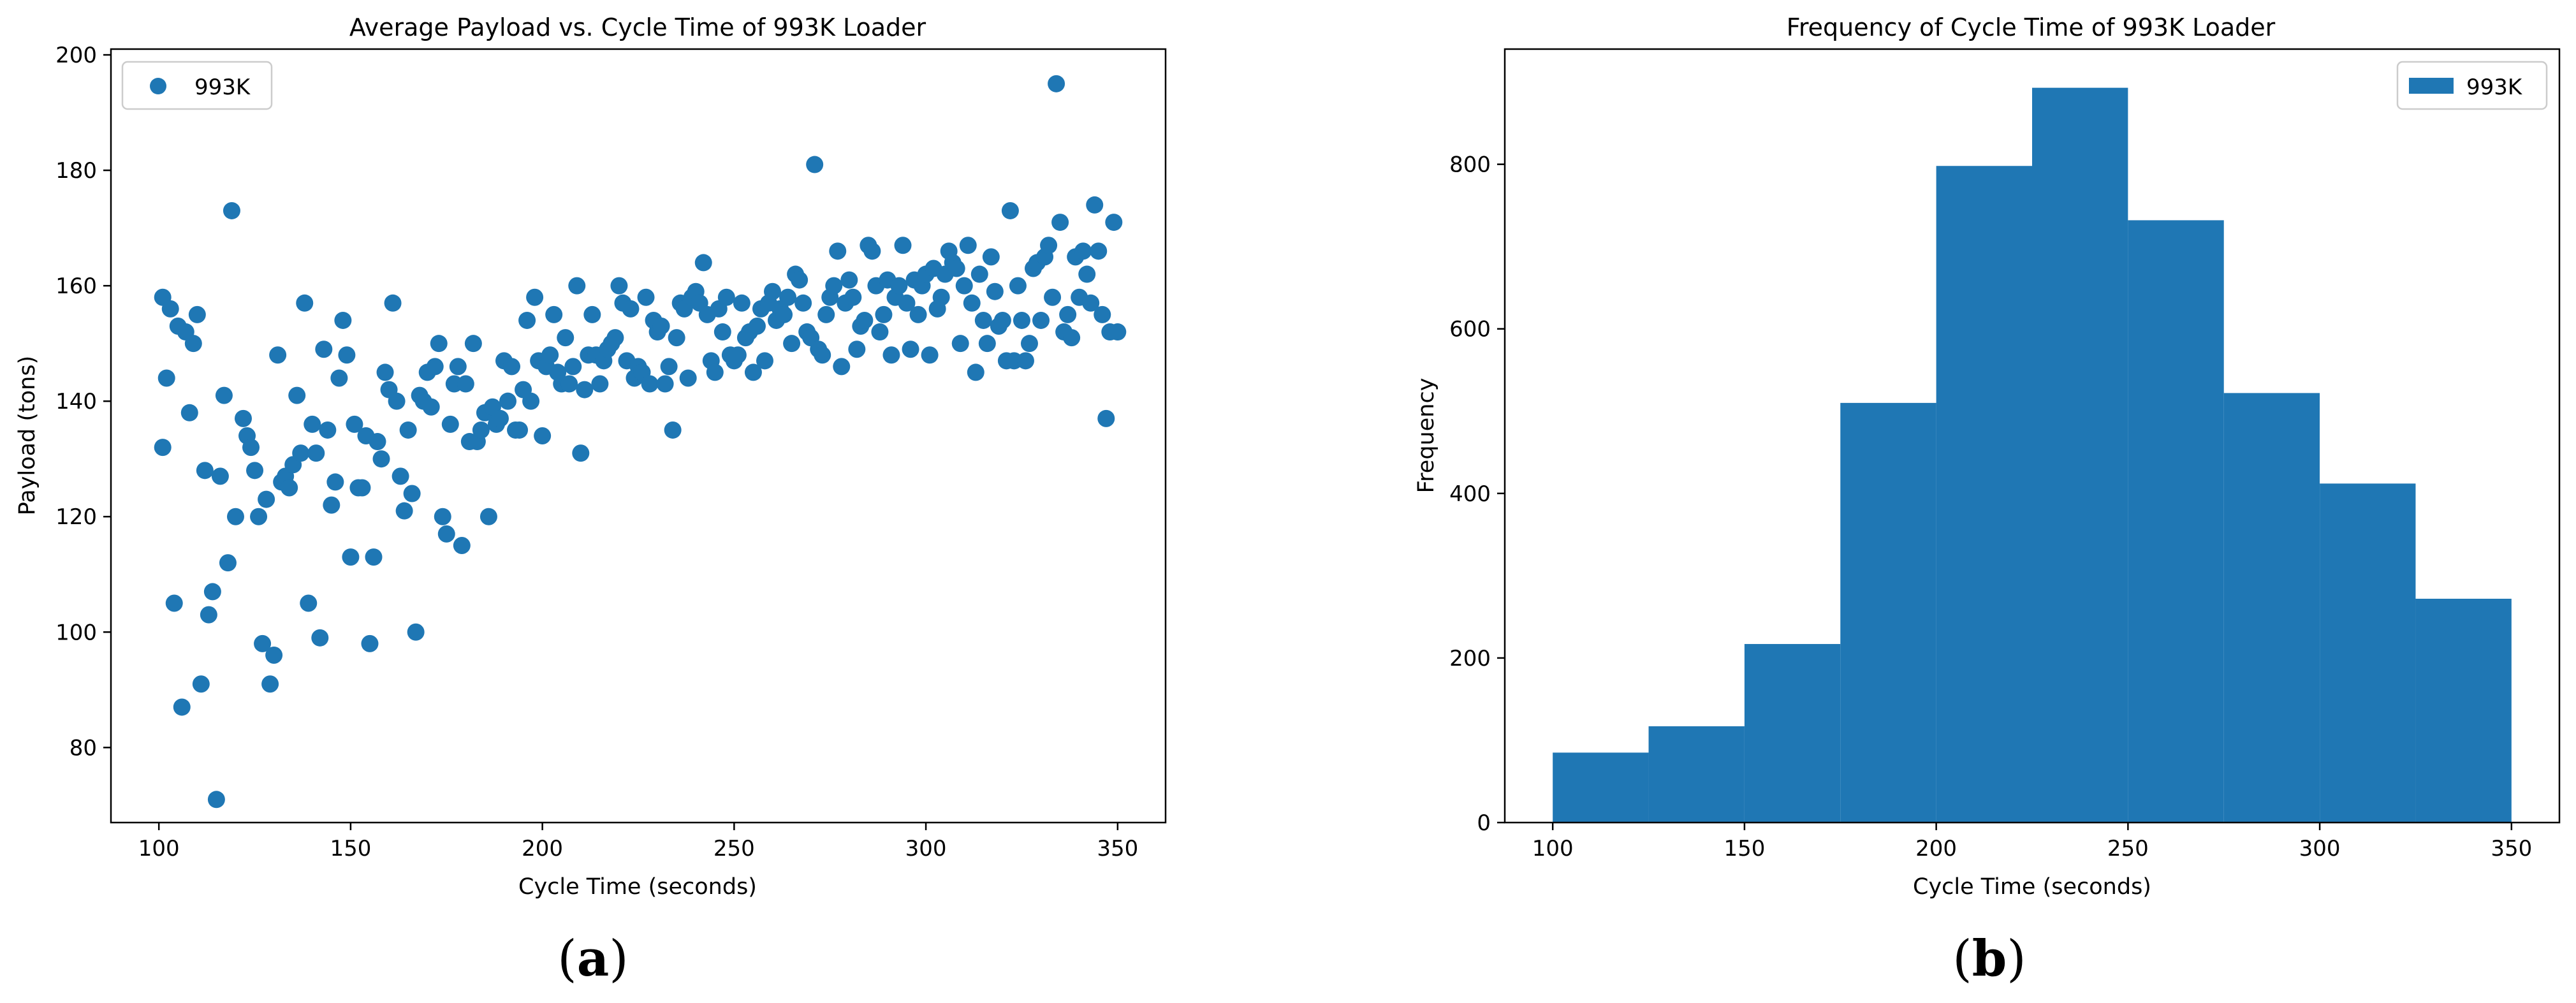 The width and height of the screenshot is (2576, 1003). I want to click on chart-b-x-tick-label: 300, so click(2320, 848).